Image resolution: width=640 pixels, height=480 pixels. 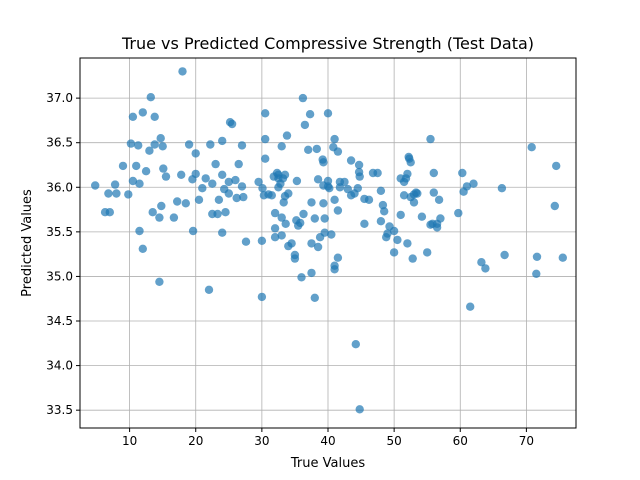 I want to click on x-tick-label: 70, so click(x=526, y=441).